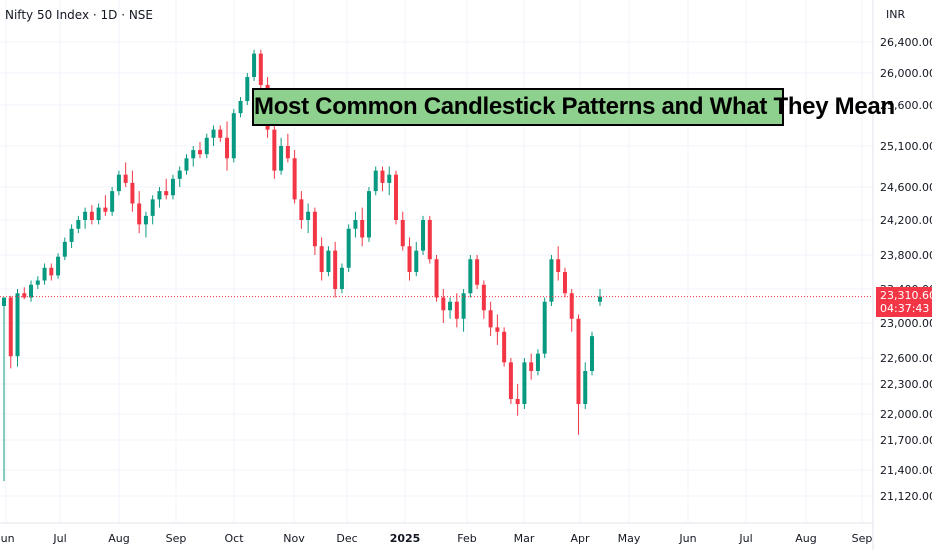 The width and height of the screenshot is (932, 550). Describe the element at coordinates (906, 323) in the screenshot. I see `y-tick-label: 23,000.00` at that location.